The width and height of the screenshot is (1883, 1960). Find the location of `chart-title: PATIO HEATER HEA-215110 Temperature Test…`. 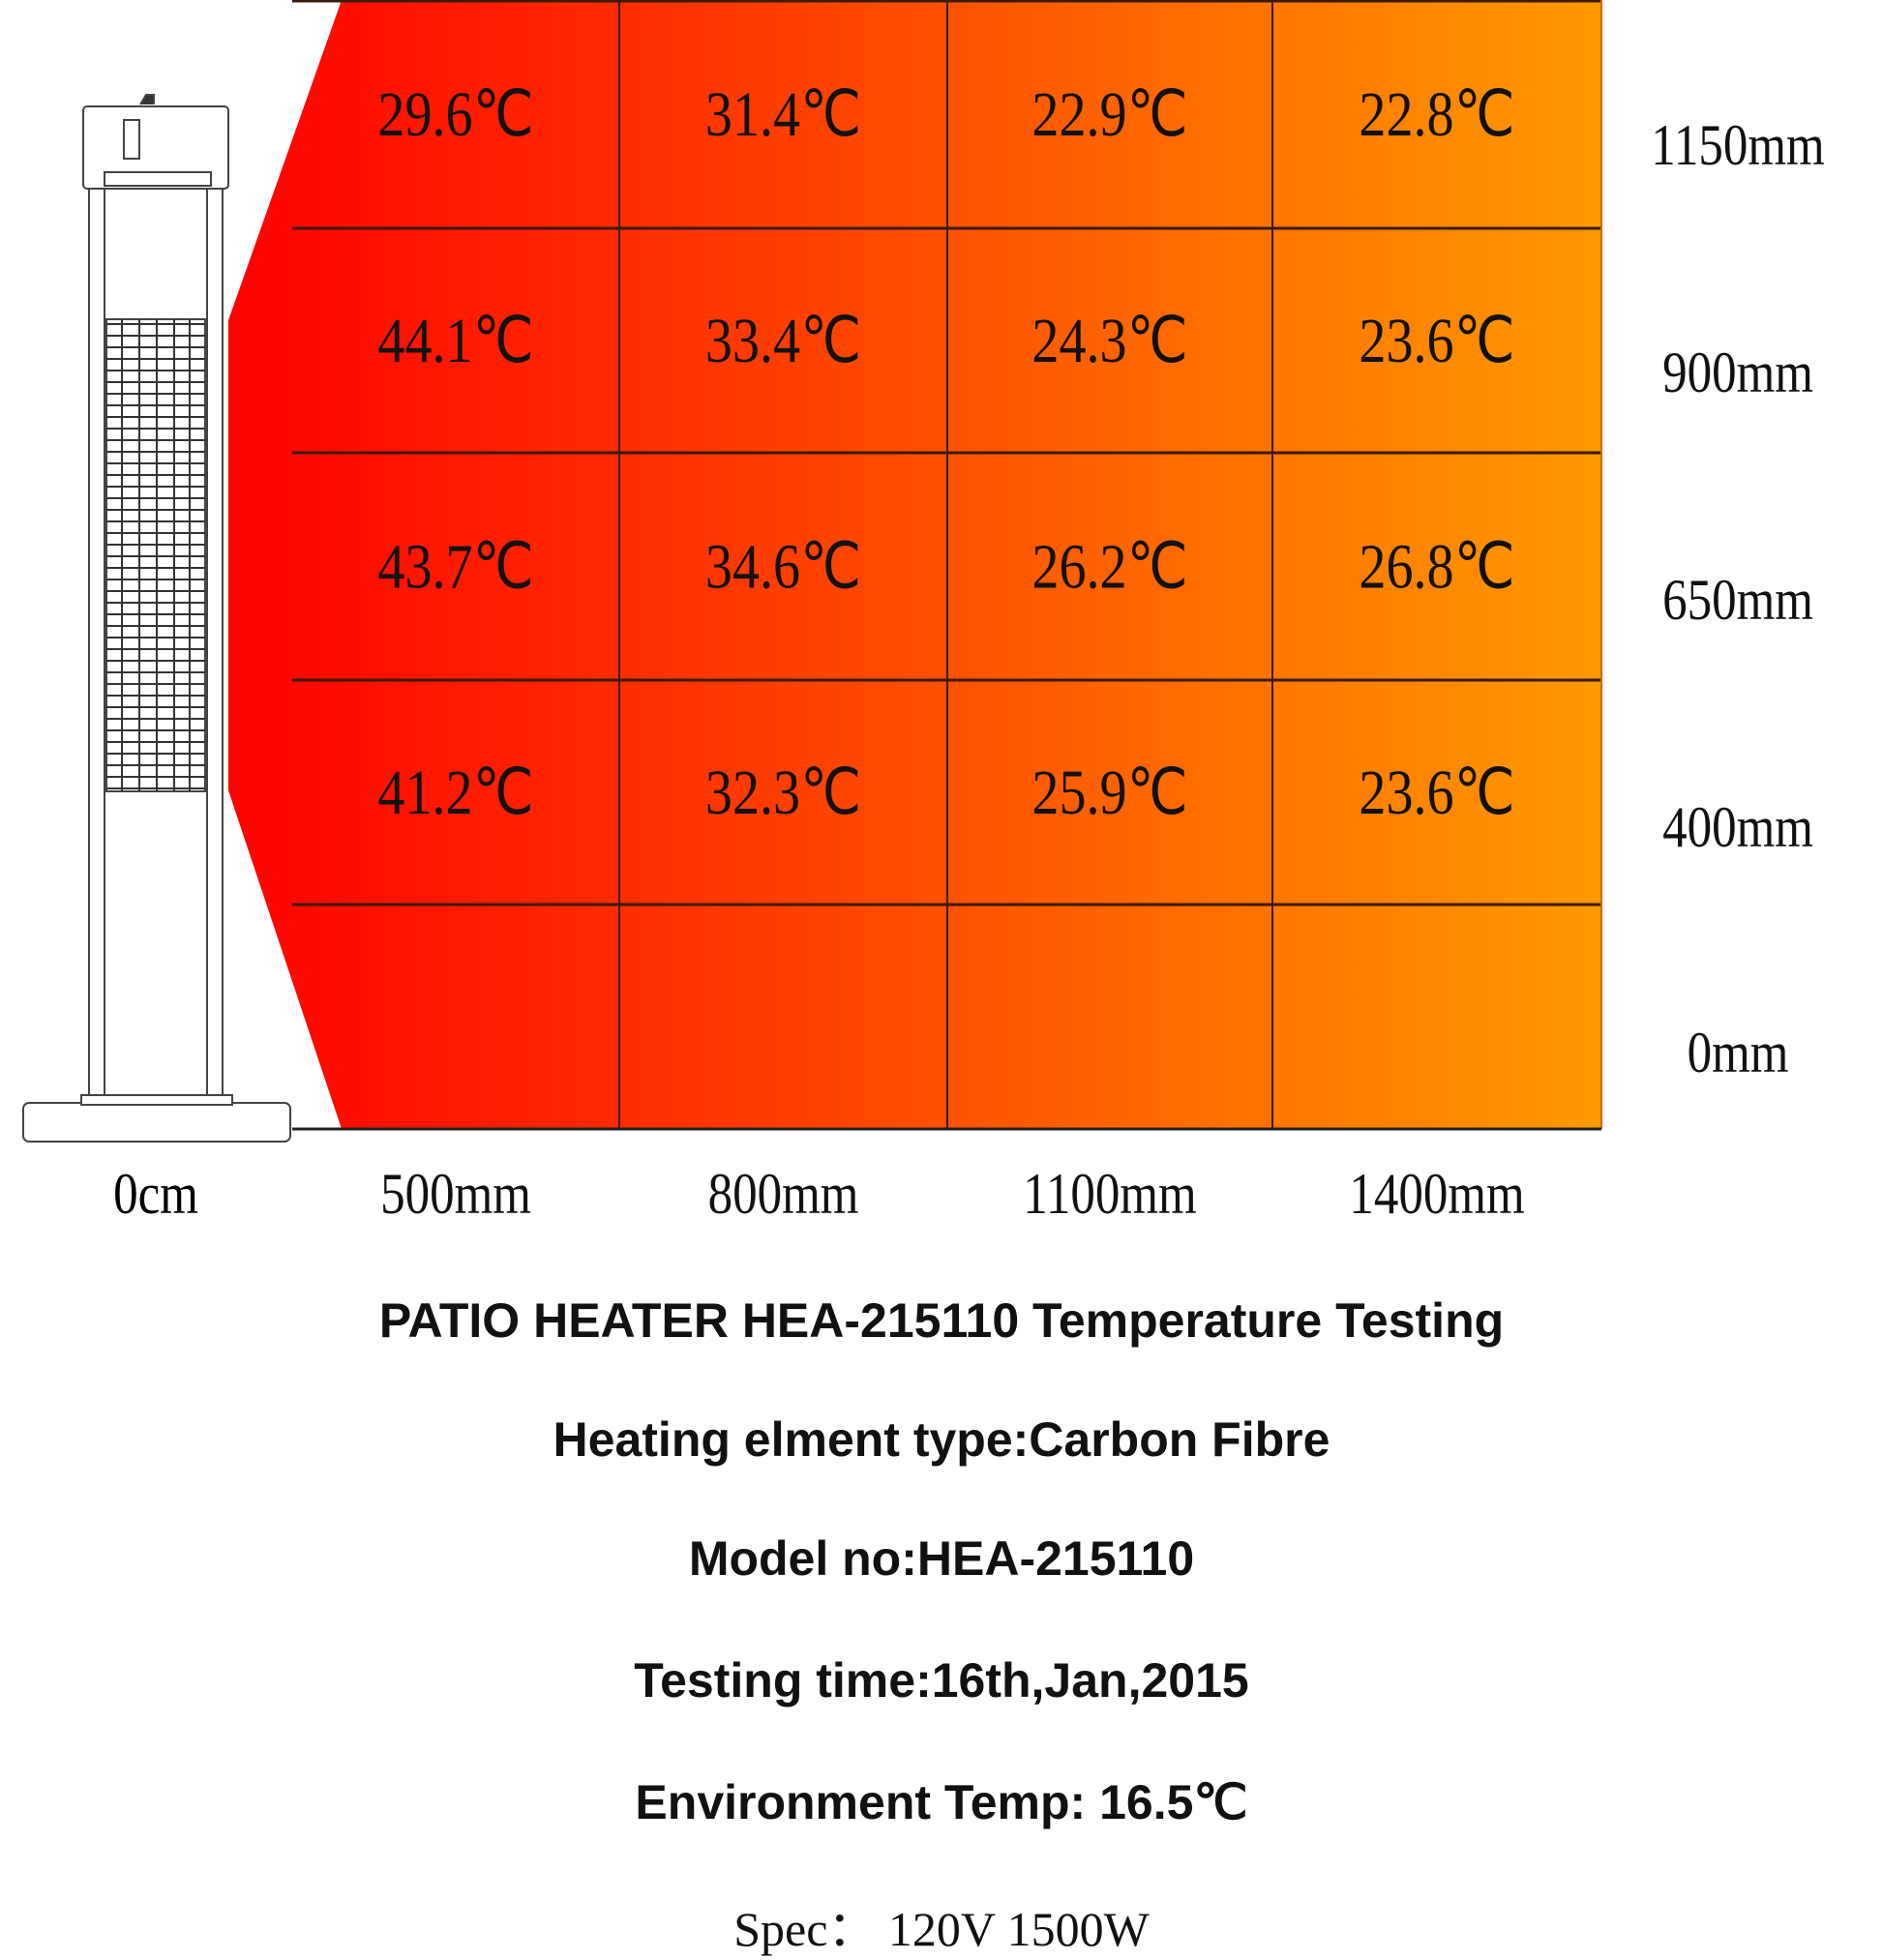

chart-title: PATIO HEATER HEA-215110 Temperature Test… is located at coordinates (941, 1321).